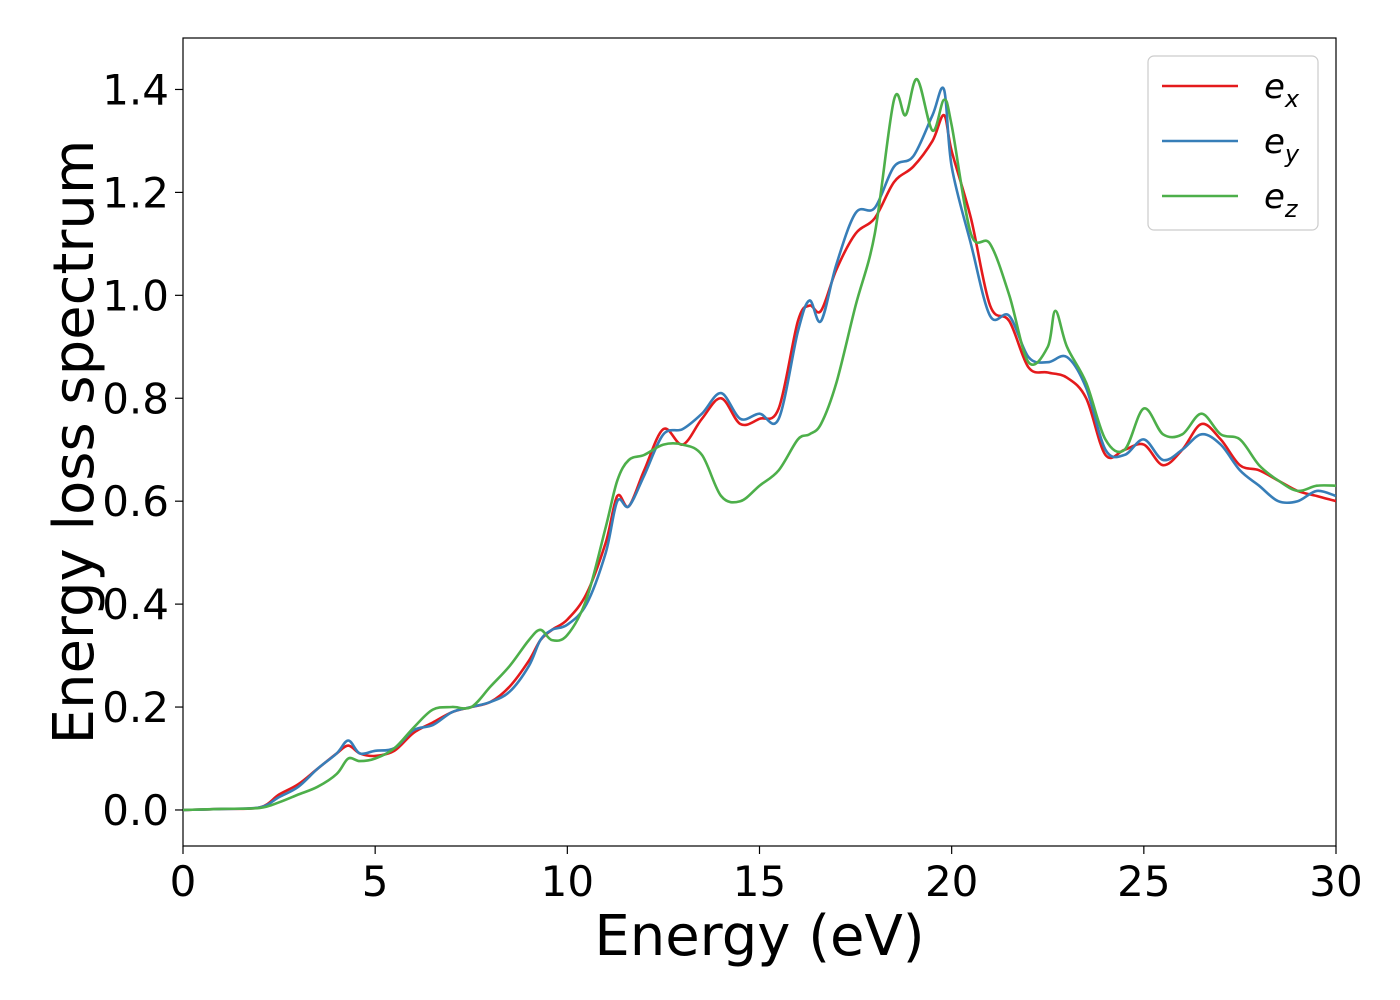 This screenshot has width=1400, height=1000. What do you see at coordinates (1335, 881) in the screenshot?
I see `x-tick-label: 30` at bounding box center [1335, 881].